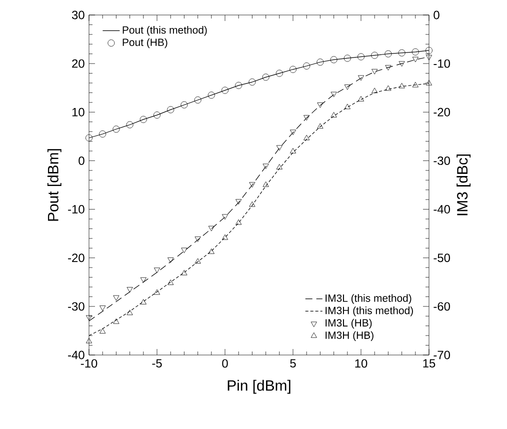 Image resolution: width=507 pixels, height=429 pixels. Describe the element at coordinates (78, 63) in the screenshot. I see `y-tick-label: 20` at that location.